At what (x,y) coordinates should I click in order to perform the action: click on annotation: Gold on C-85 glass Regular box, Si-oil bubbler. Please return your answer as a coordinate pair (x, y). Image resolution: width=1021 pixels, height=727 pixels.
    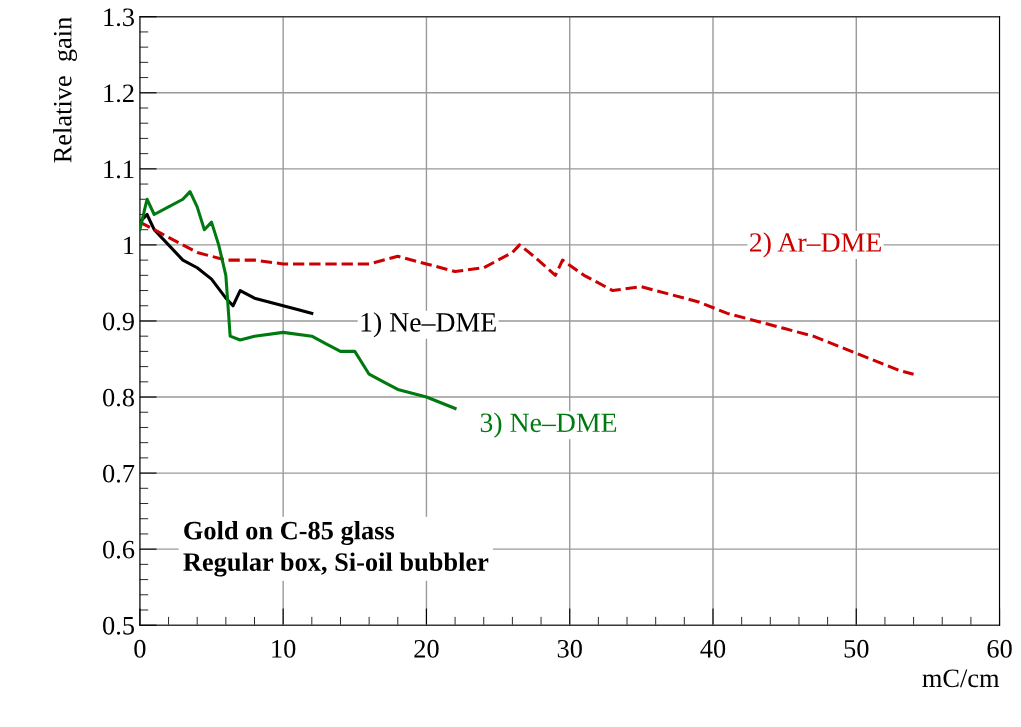
    Looking at the image, I should click on (336, 548).